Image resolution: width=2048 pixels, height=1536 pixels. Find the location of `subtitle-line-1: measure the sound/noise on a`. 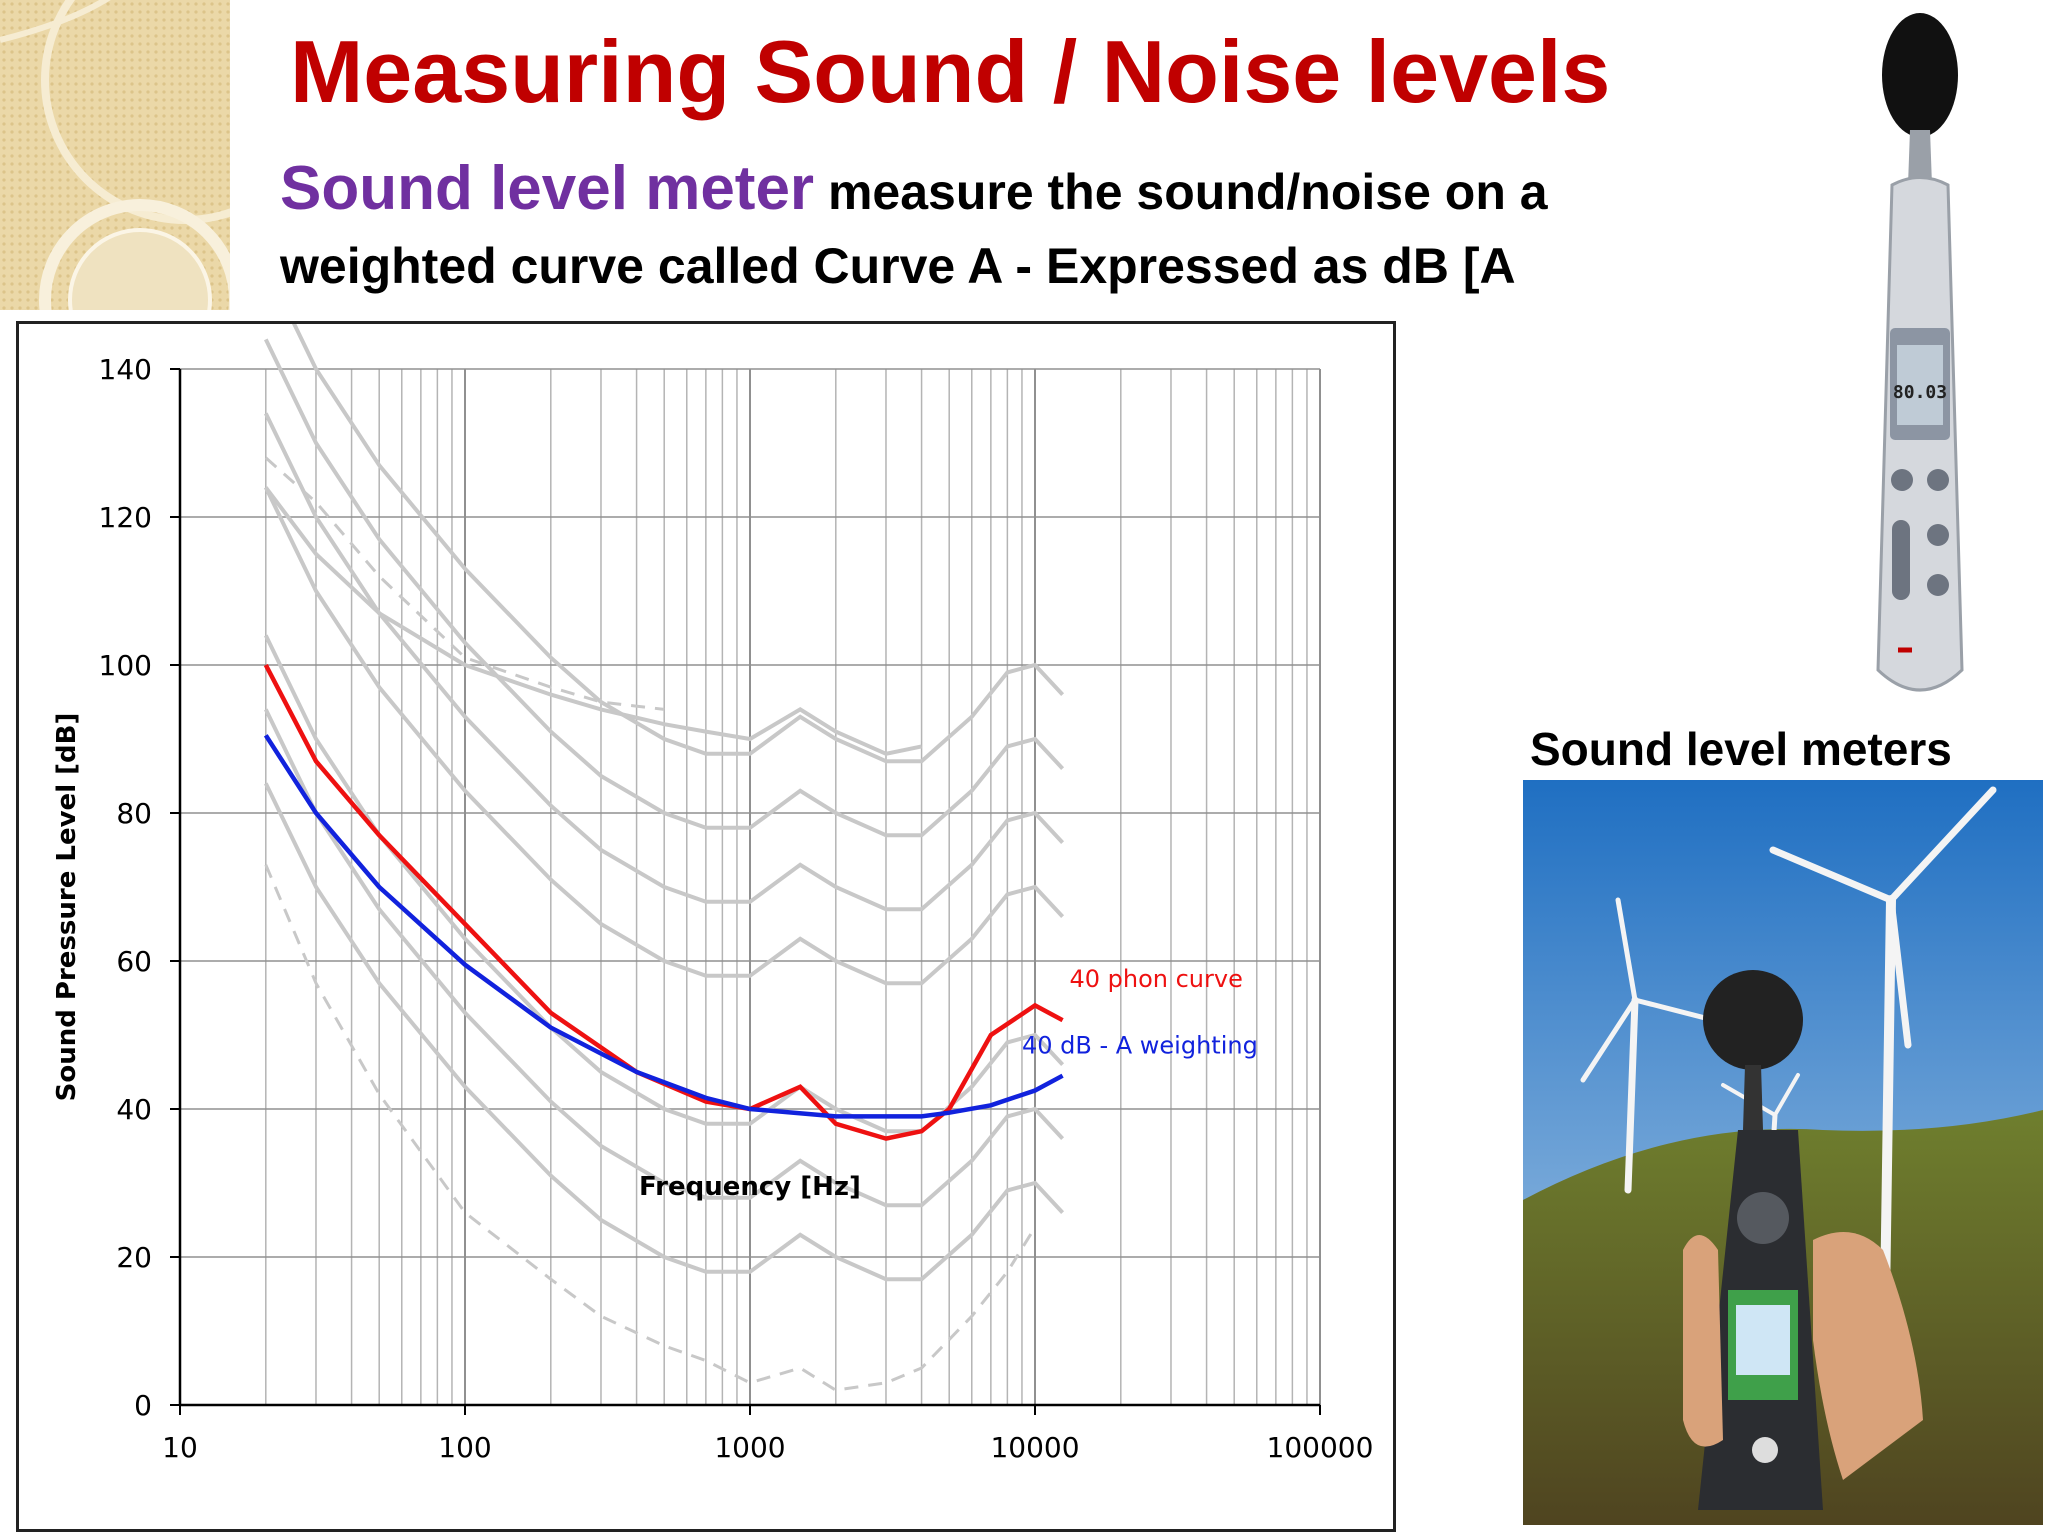

subtitle-line-1: measure the sound/noise on a is located at coordinates (1181, 192).